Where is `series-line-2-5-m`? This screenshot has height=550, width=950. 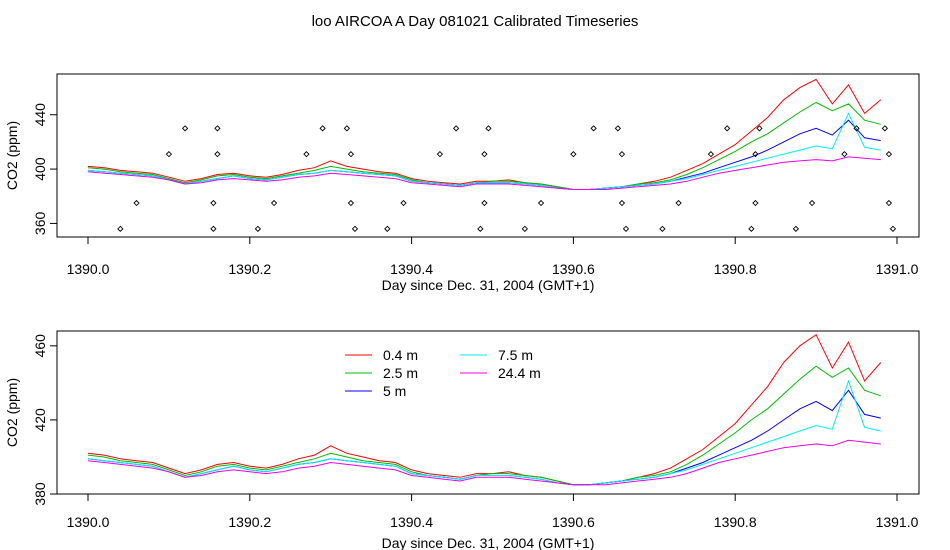 series-line-2-5-m is located at coordinates (484, 145).